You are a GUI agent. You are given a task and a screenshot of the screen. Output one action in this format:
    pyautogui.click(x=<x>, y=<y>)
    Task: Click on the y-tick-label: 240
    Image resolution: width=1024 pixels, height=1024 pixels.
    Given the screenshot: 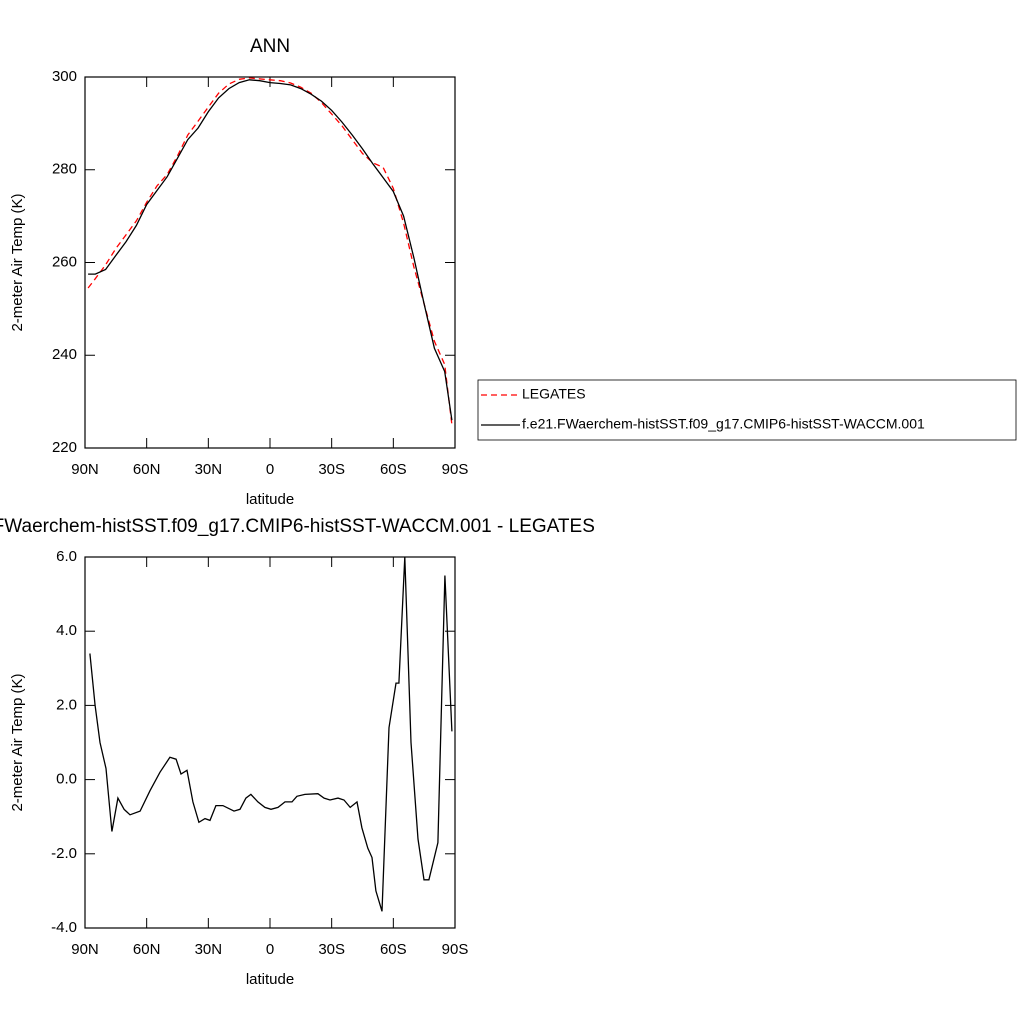 What is the action you would take?
    pyautogui.click(x=64, y=354)
    